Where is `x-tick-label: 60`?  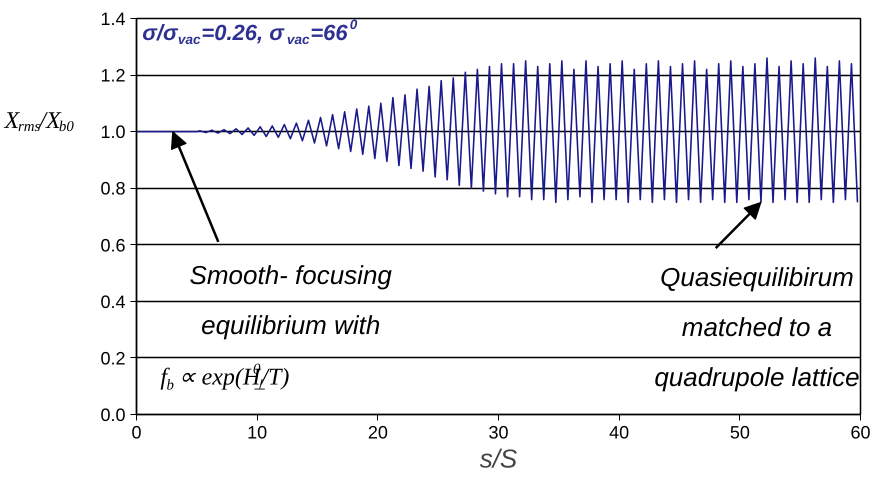 x-tick-label: 60 is located at coordinates (860, 432).